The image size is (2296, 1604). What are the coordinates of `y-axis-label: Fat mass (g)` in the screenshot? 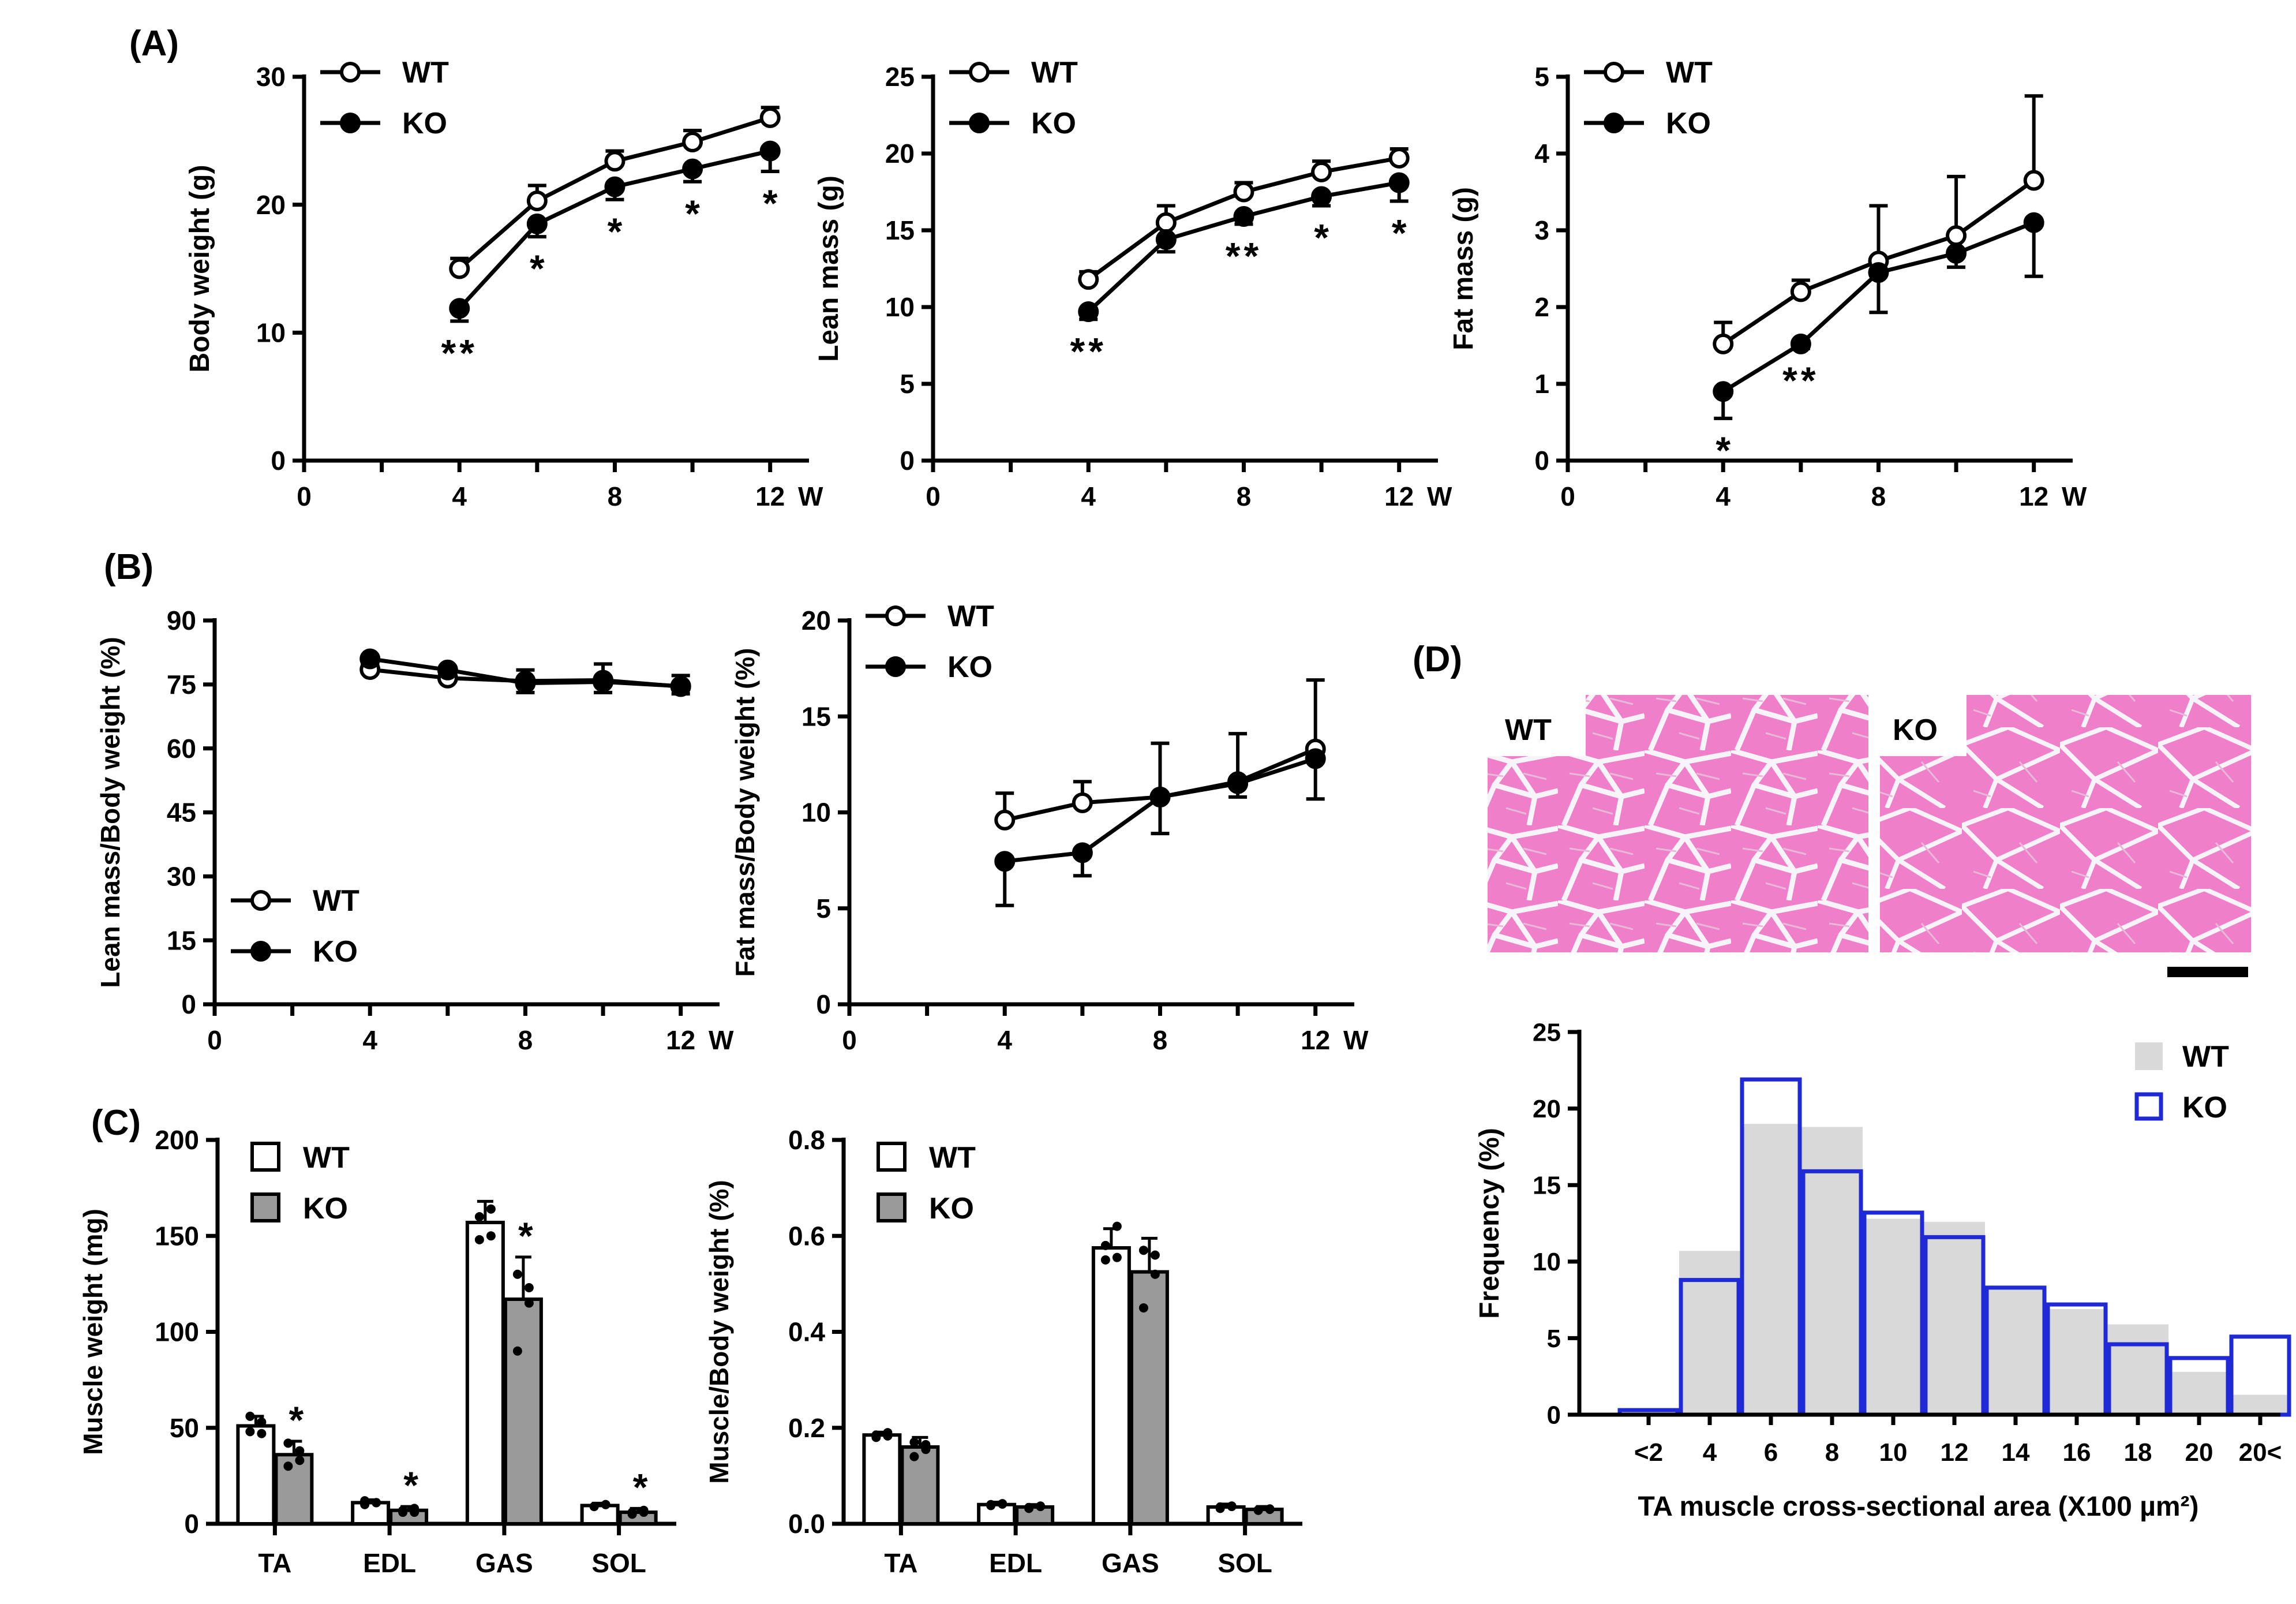 It's located at (1463, 269).